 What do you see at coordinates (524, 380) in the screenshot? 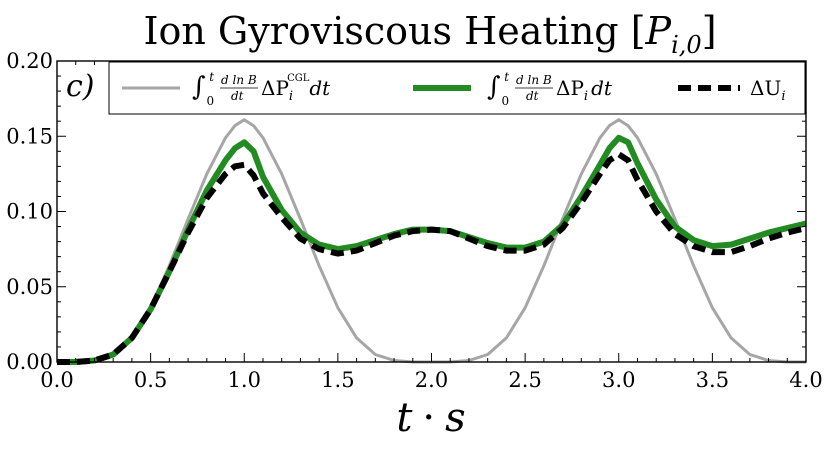
I see `x-tick-label: 2.5` at bounding box center [524, 380].